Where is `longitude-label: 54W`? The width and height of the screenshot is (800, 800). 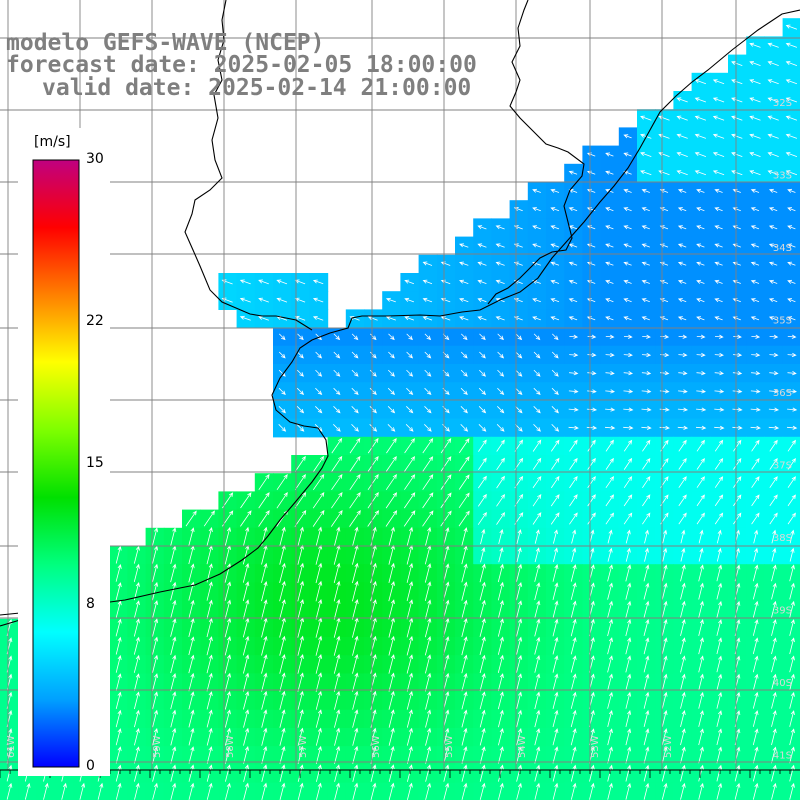
longitude-label: 54W is located at coordinates (522, 746).